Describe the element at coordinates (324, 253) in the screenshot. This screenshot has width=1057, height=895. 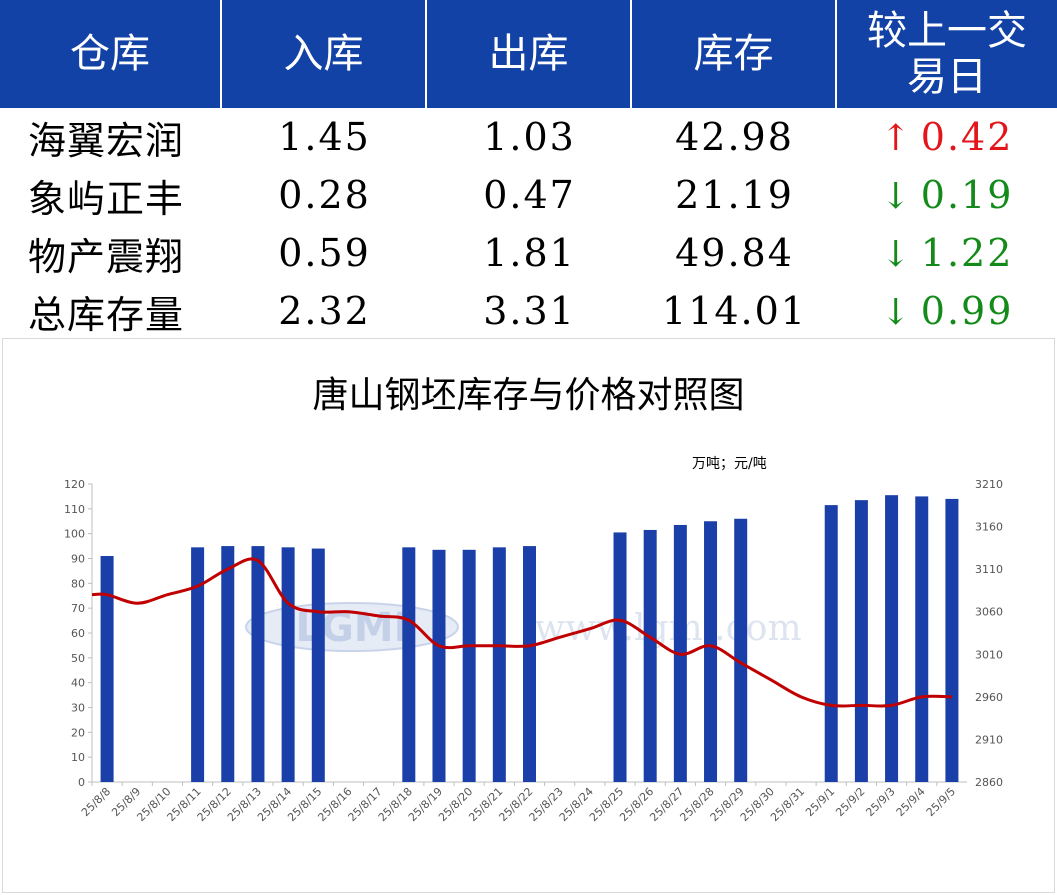
I see `inbound-value: 0.59` at that location.